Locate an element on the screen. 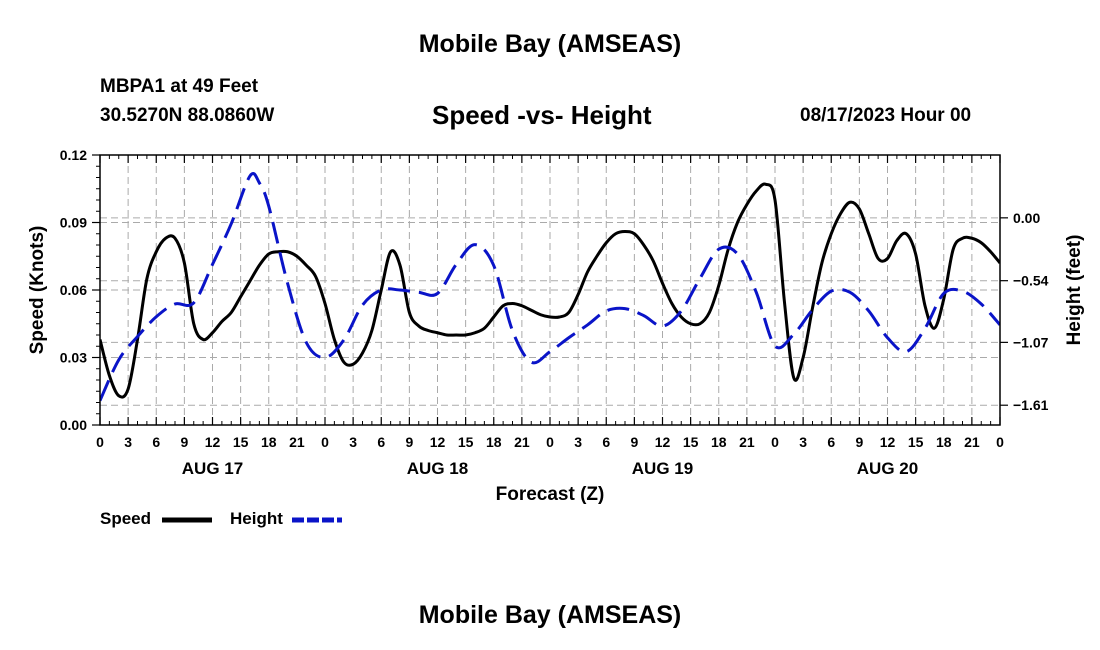  y-tick-label: 0.09 is located at coordinates (73, 223).